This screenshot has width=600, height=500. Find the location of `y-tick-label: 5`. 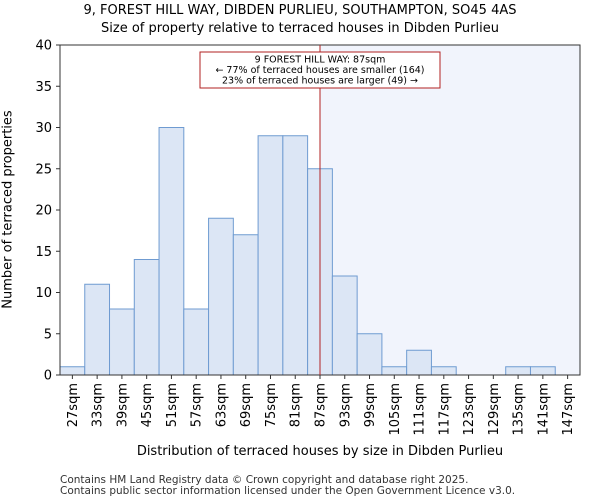

y-tick-label: 5 is located at coordinates (48, 334).